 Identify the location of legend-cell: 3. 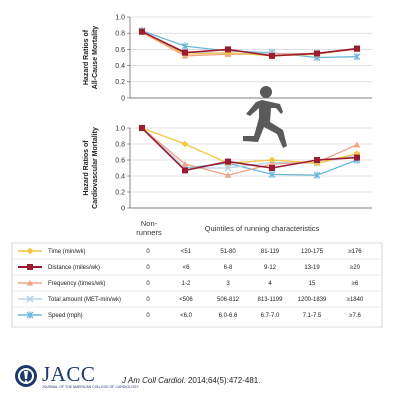
(228, 284).